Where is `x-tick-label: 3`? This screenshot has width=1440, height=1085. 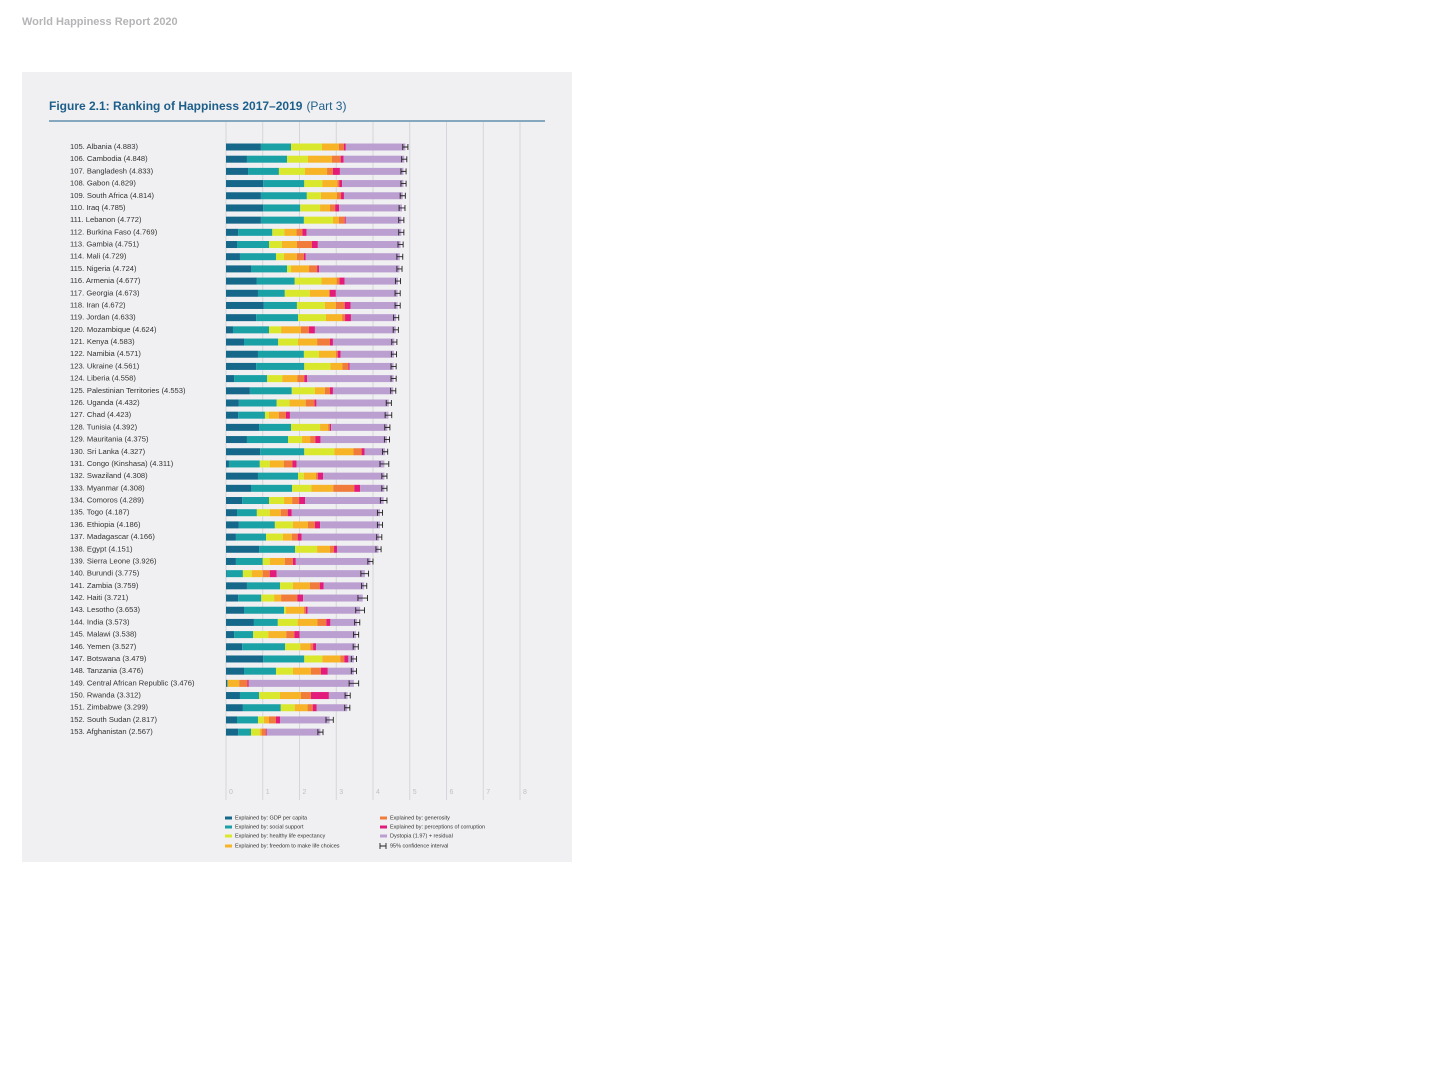 x-tick-label: 3 is located at coordinates (341, 792).